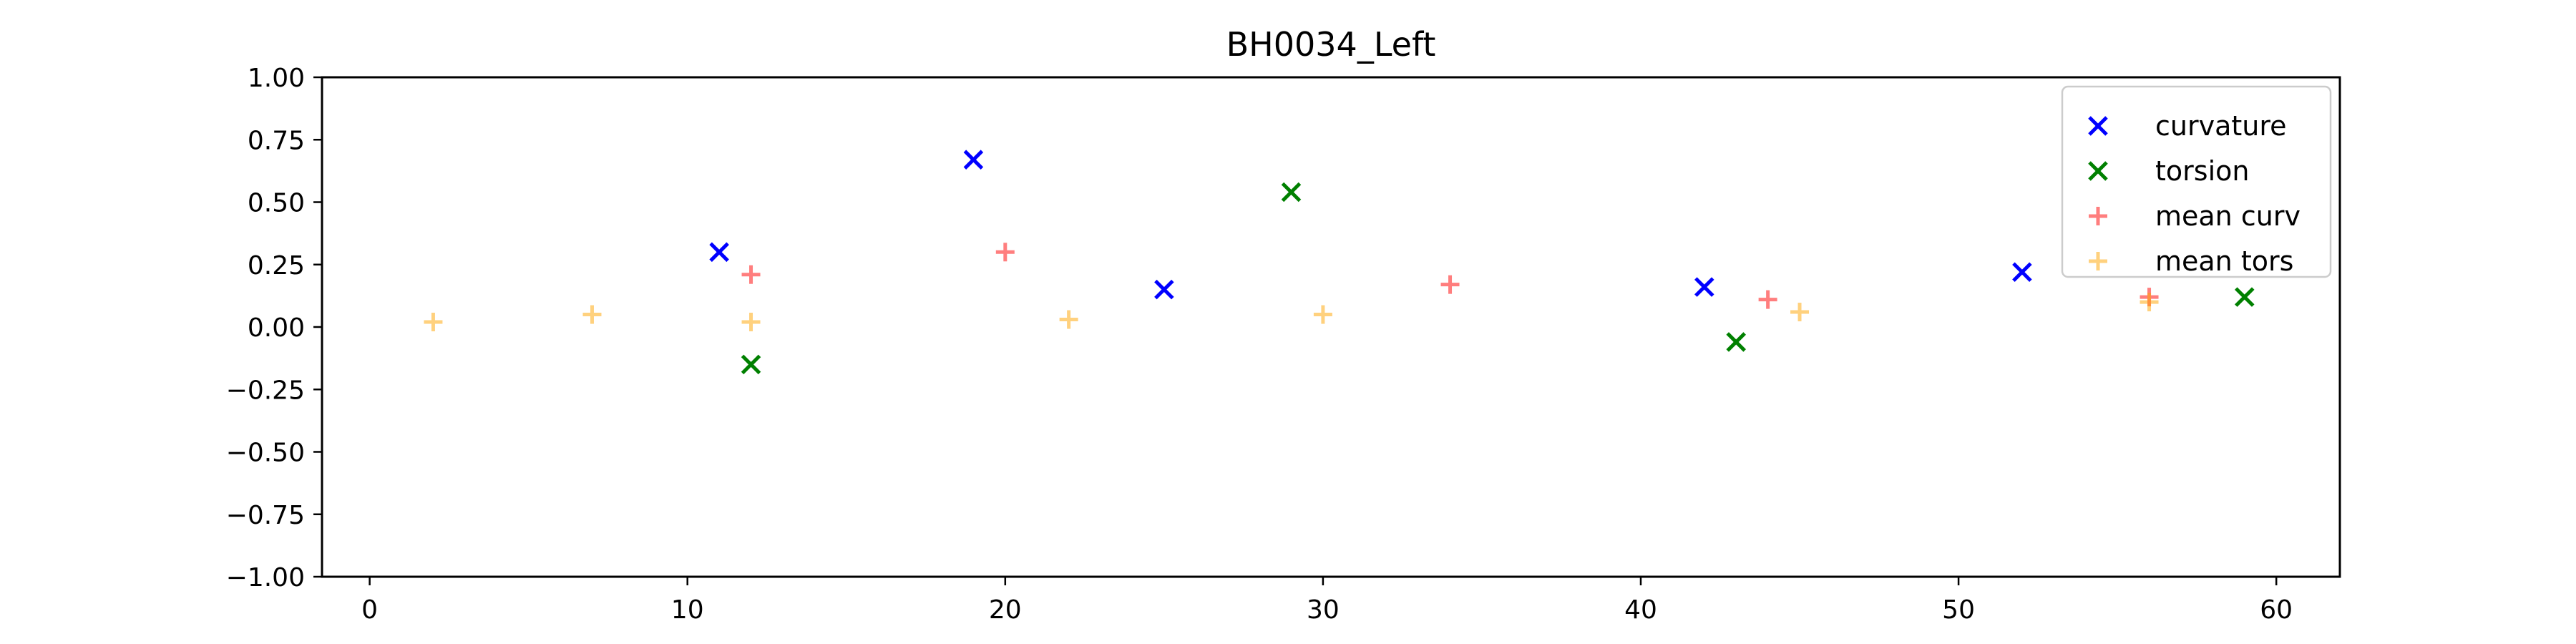  I want to click on y-tick-label: −1.00, so click(265, 577).